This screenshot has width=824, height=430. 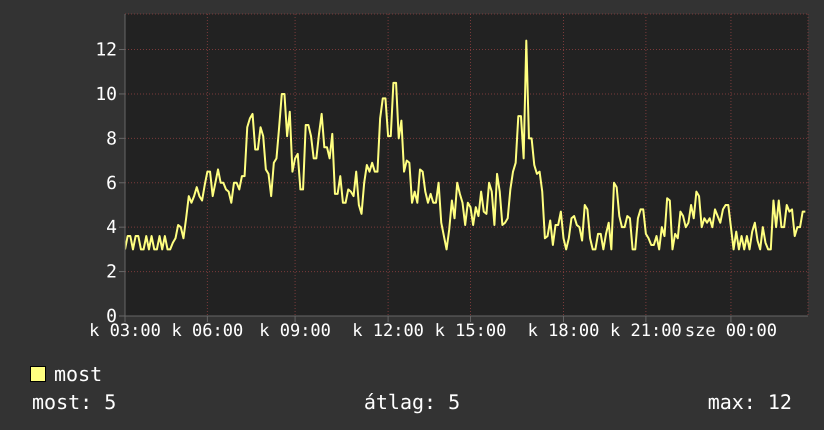 What do you see at coordinates (730, 331) in the screenshot?
I see `x-tick-label: sze 00:00` at bounding box center [730, 331].